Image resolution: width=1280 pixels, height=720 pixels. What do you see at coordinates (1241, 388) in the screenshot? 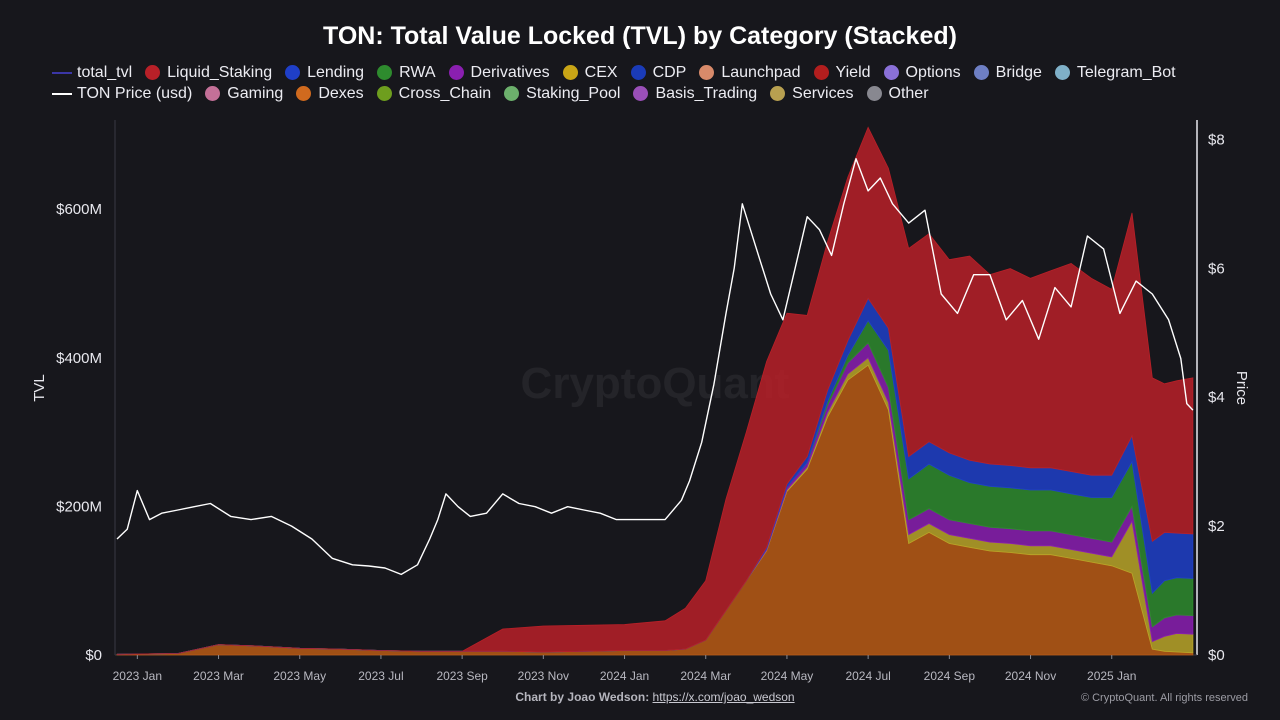
I see `y2-axis-title: Price` at bounding box center [1241, 388].